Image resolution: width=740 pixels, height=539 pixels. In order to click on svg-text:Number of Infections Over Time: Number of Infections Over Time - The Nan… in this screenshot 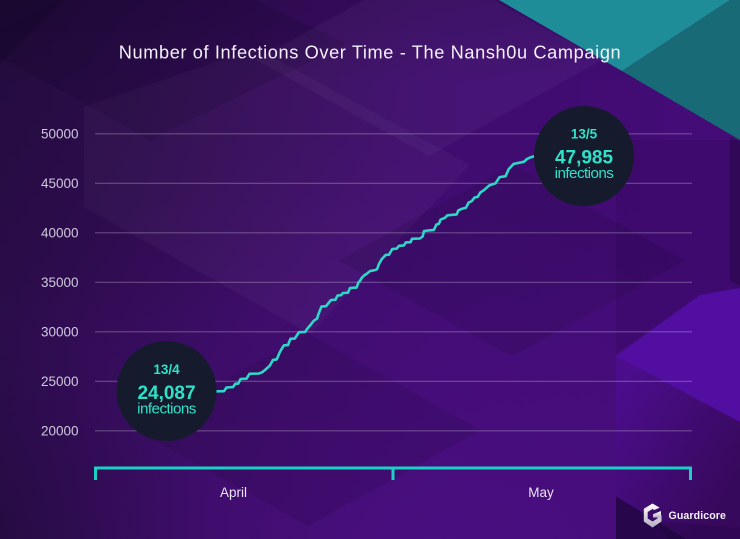, I will do `click(370, 53)`.